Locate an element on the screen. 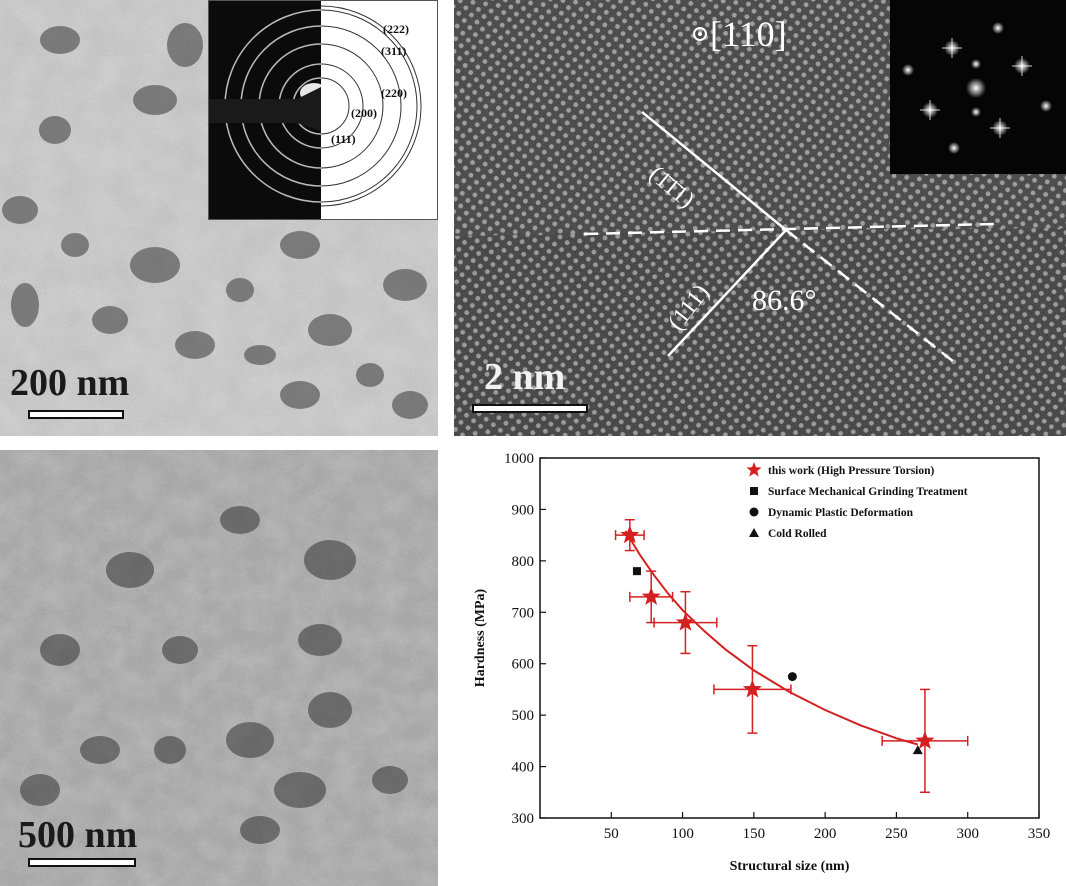 Image resolution: width=1066 pixels, height=886 pixels. angle-label: 86.6° is located at coordinates (784, 300).